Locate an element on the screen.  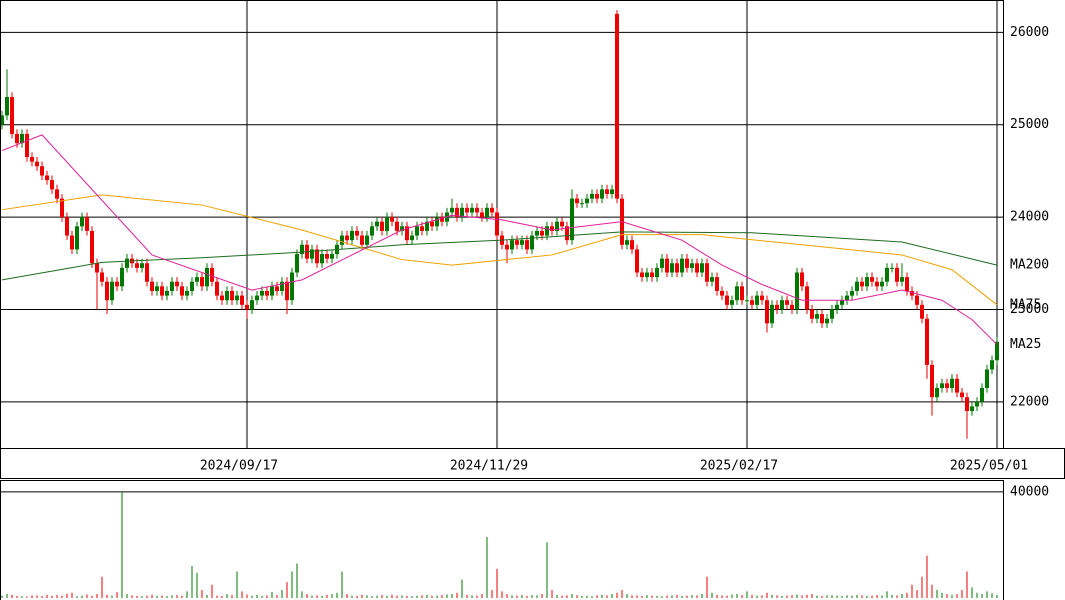
y-tick-label: 24000 is located at coordinates (1029, 217).